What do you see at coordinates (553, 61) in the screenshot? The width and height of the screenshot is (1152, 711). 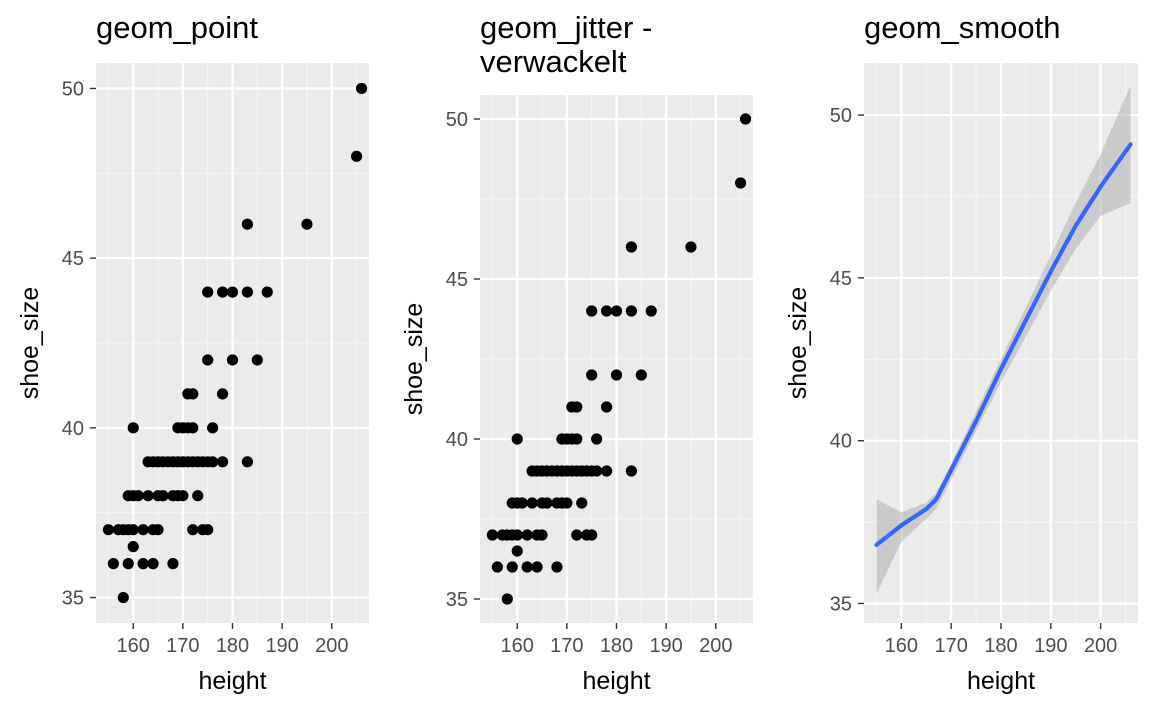 I see `panel-title-line: verwackelt` at bounding box center [553, 61].